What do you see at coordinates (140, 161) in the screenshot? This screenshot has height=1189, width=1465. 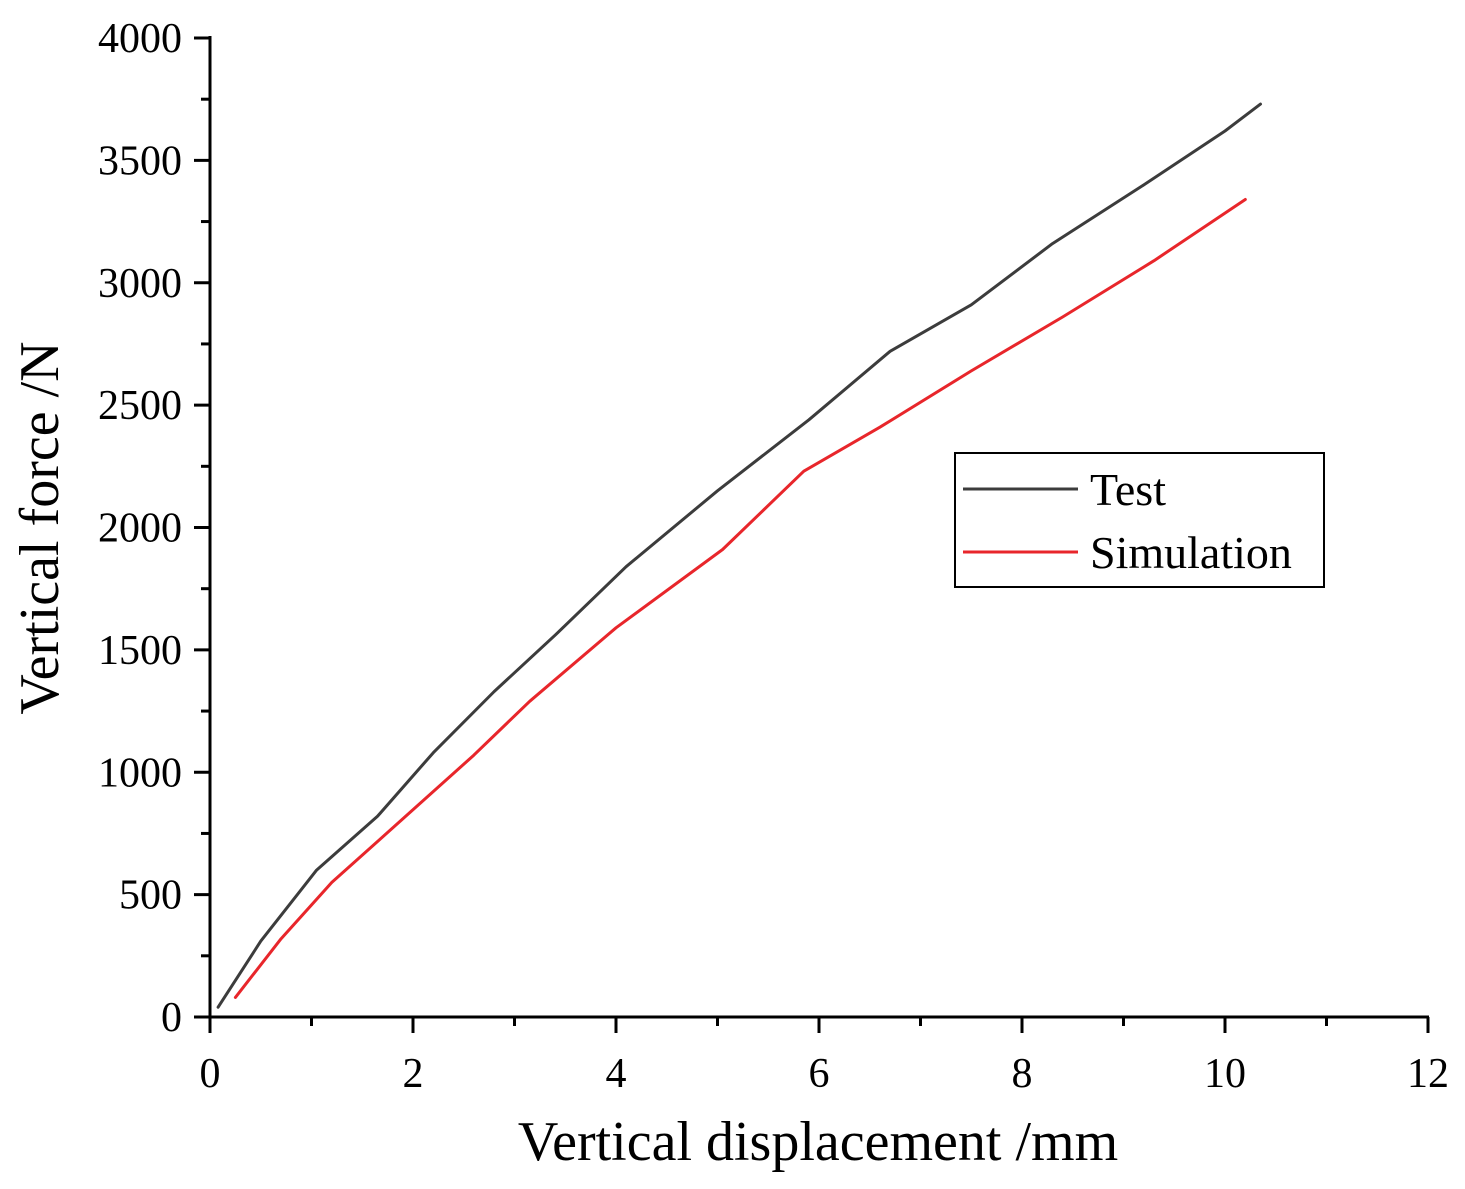 I see `y-tick-label: 3500` at bounding box center [140, 161].